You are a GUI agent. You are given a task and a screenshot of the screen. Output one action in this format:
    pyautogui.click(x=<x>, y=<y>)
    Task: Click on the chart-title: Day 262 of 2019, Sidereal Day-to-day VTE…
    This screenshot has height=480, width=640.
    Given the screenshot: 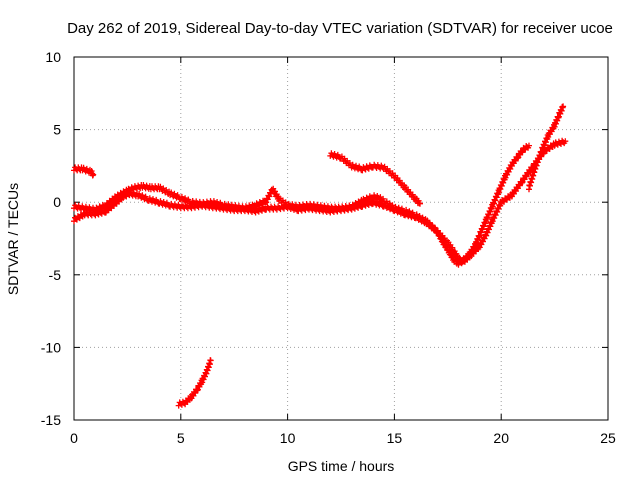 What is the action you would take?
    pyautogui.click(x=340, y=28)
    